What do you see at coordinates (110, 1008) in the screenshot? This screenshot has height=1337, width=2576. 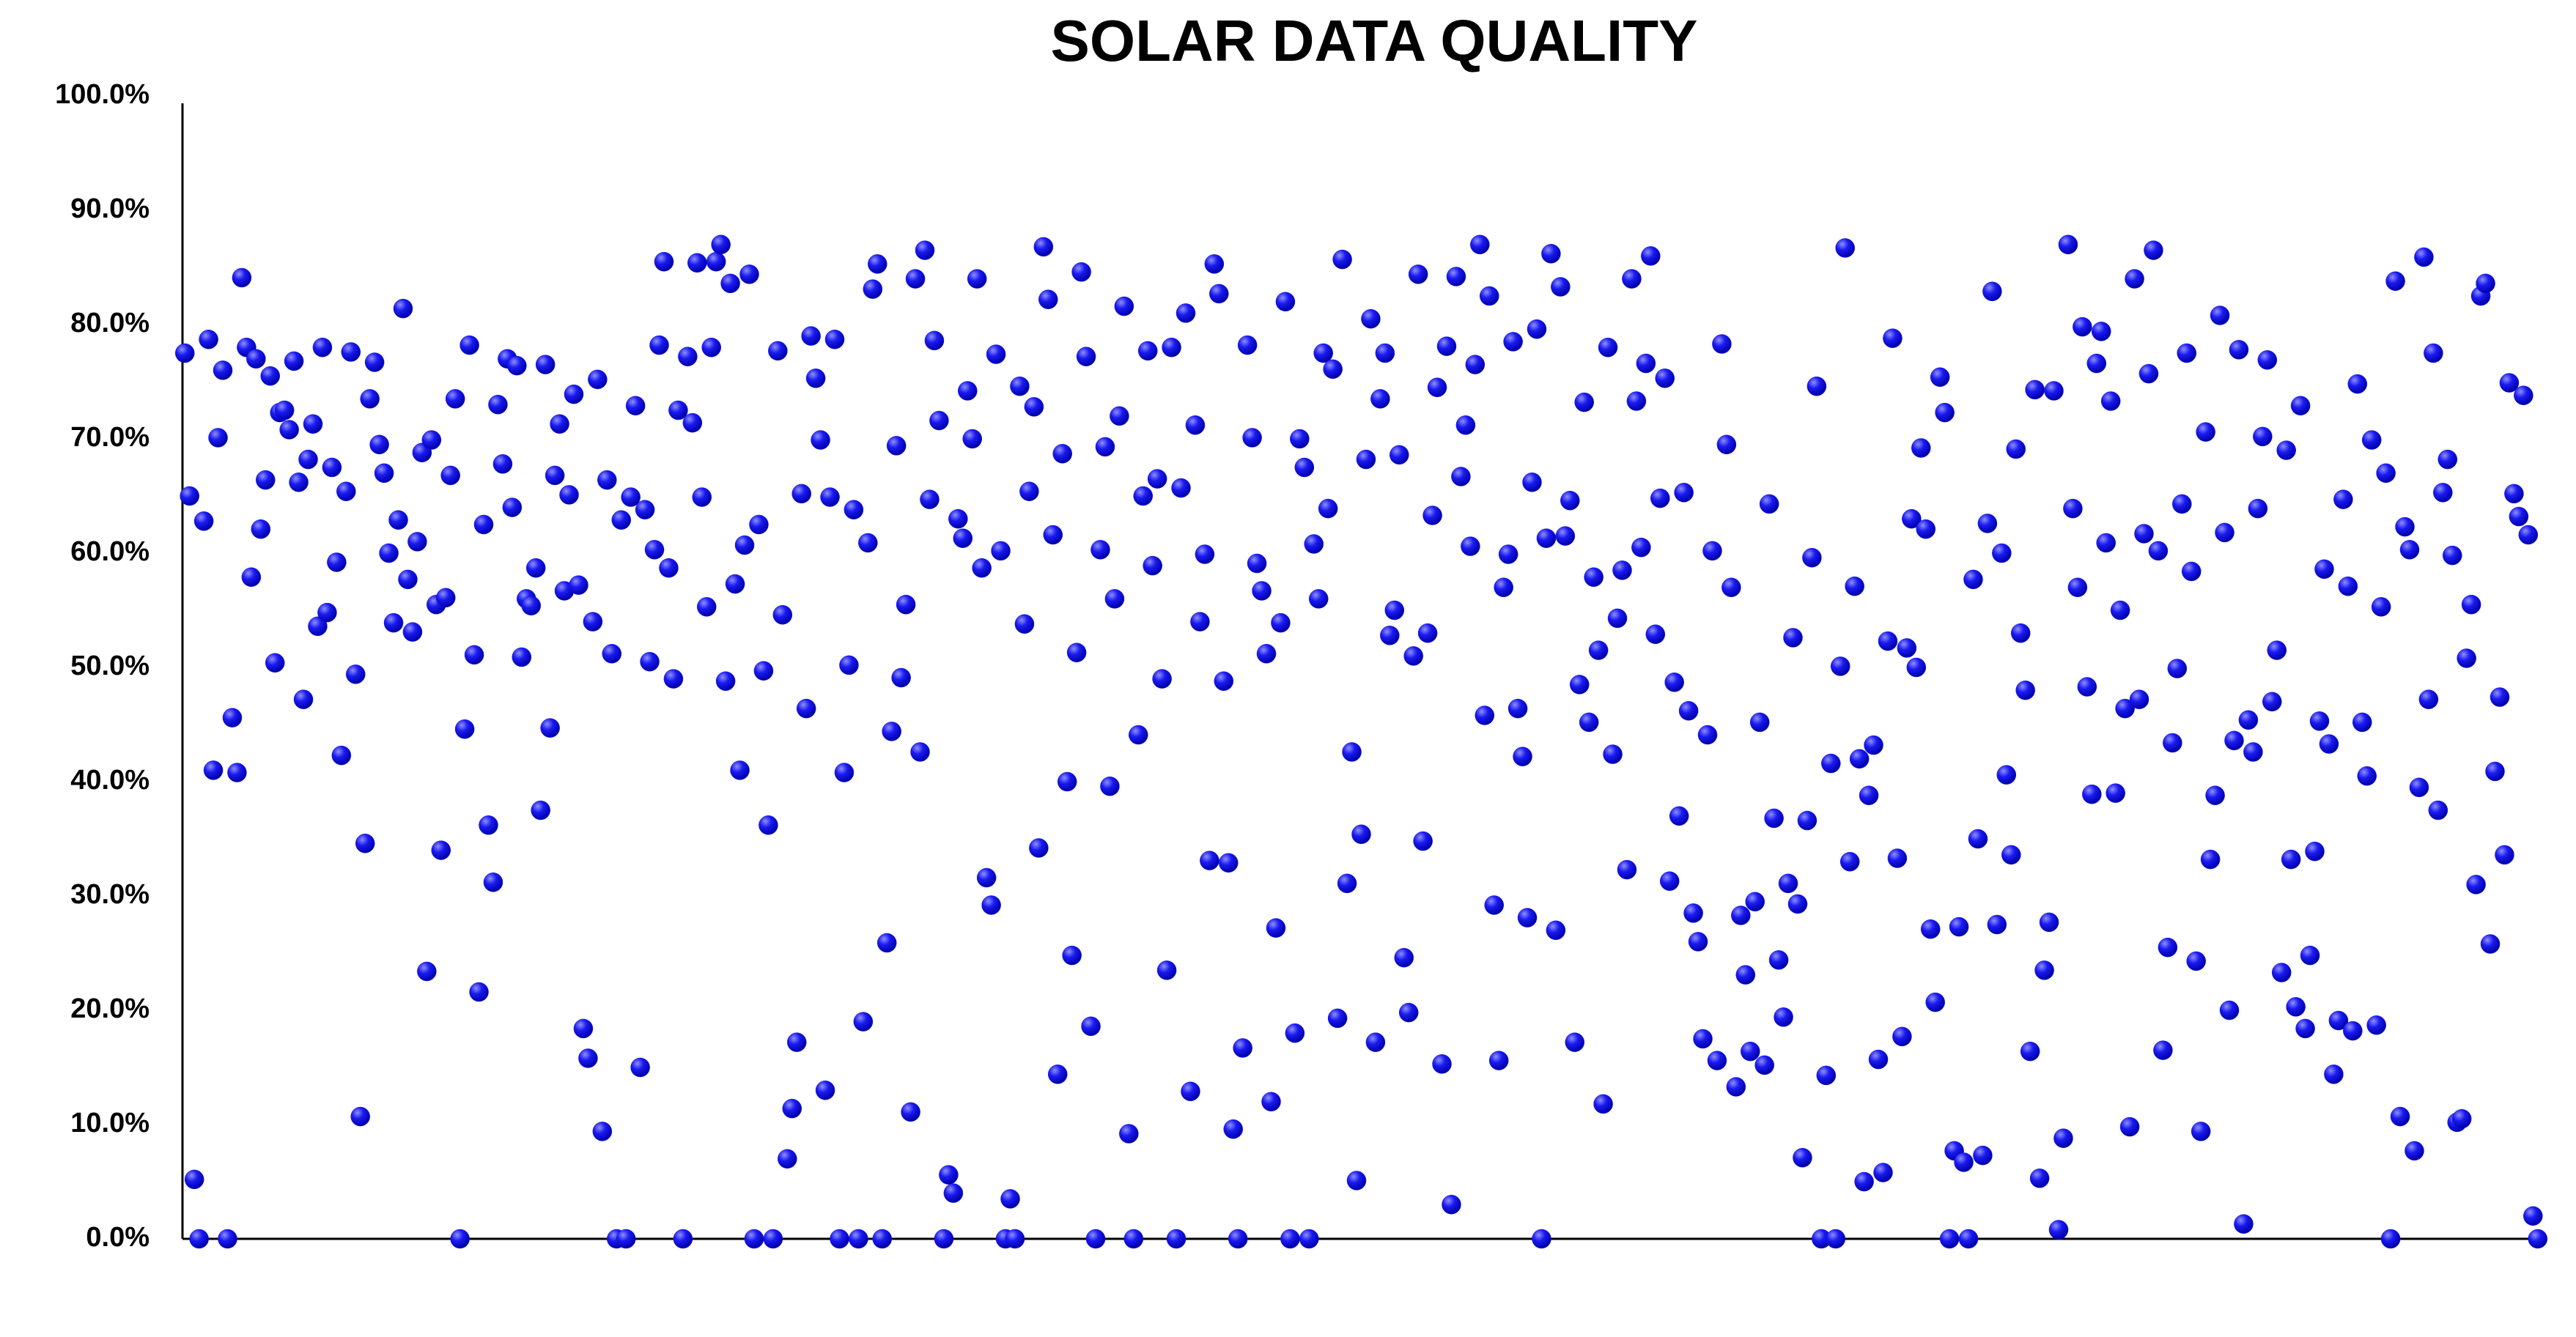 I see `y-tick-label: 20.0%` at bounding box center [110, 1008].